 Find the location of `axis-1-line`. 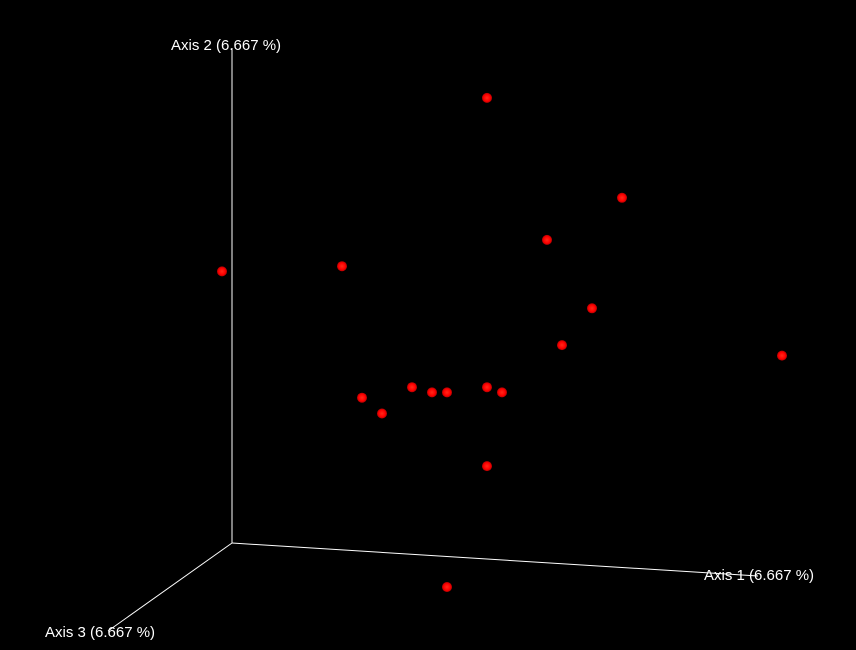

axis-1-line is located at coordinates (495, 559).